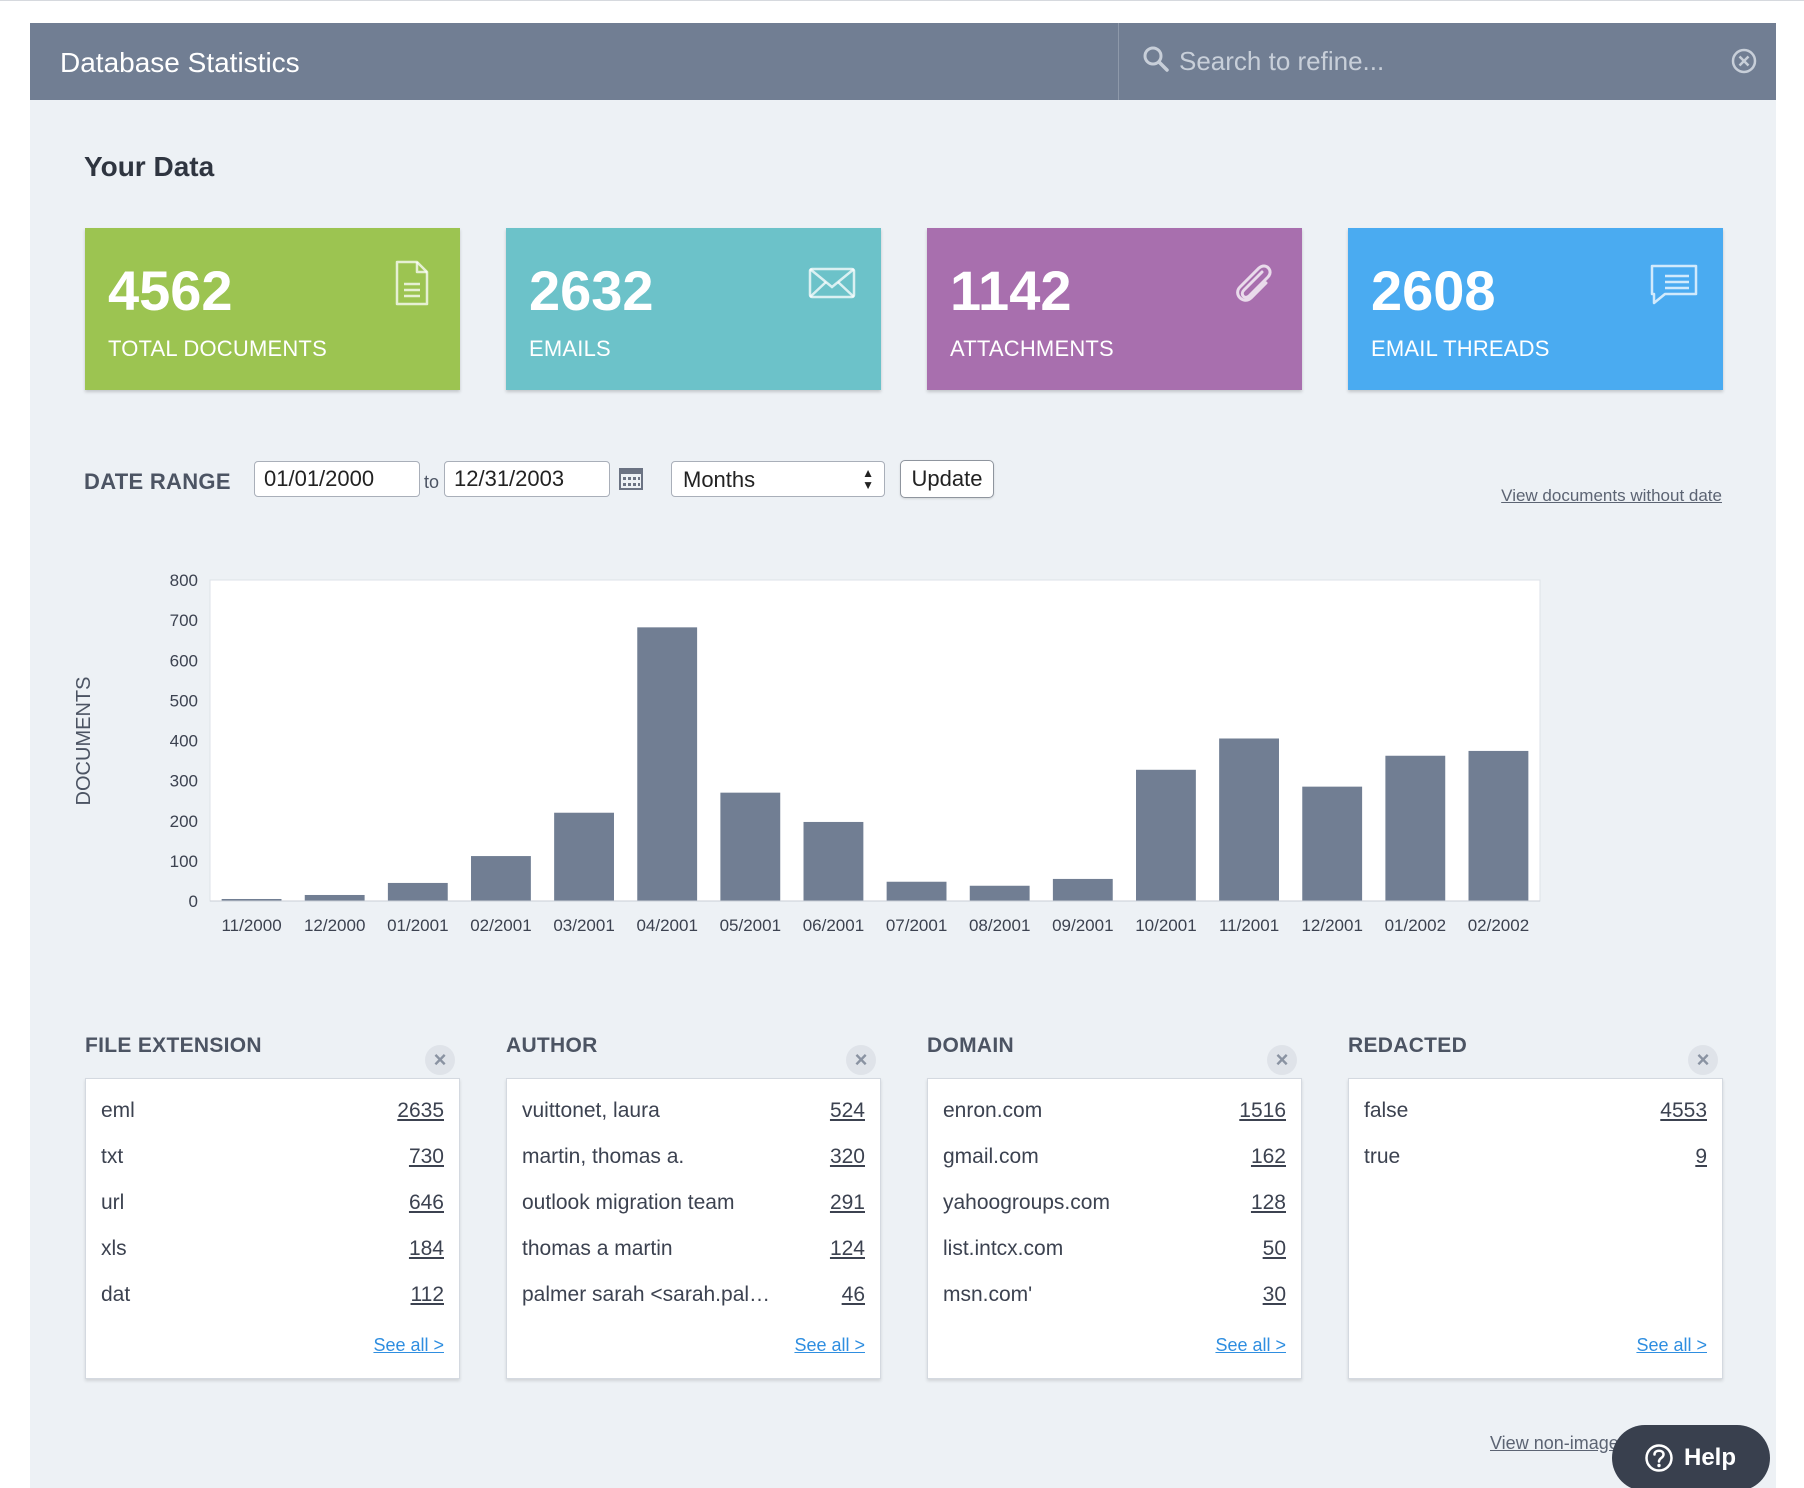 The image size is (1804, 1488). I want to click on facet-count-link: 30, so click(1274, 1294).